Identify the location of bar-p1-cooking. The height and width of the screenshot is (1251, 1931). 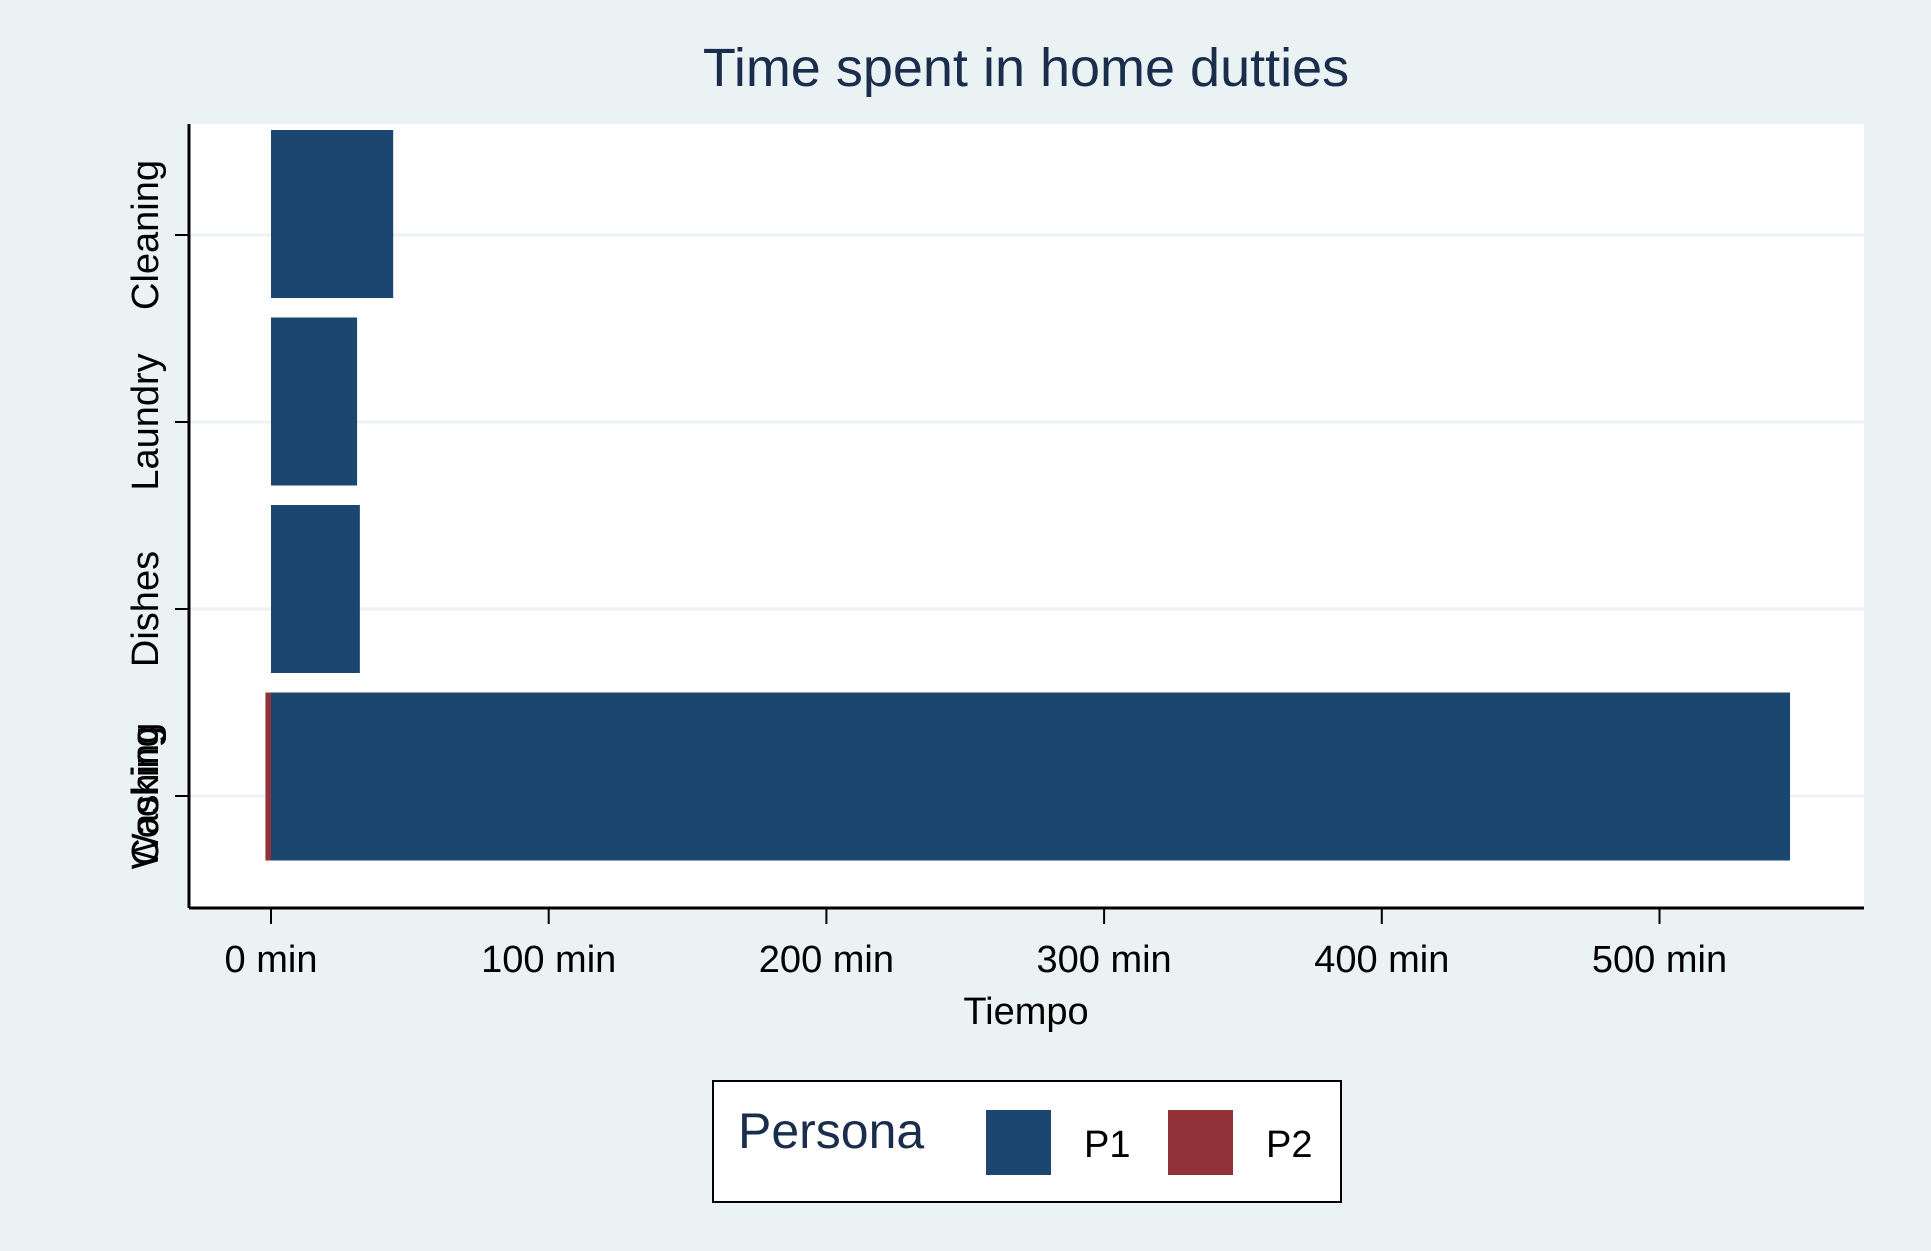
(1031, 776).